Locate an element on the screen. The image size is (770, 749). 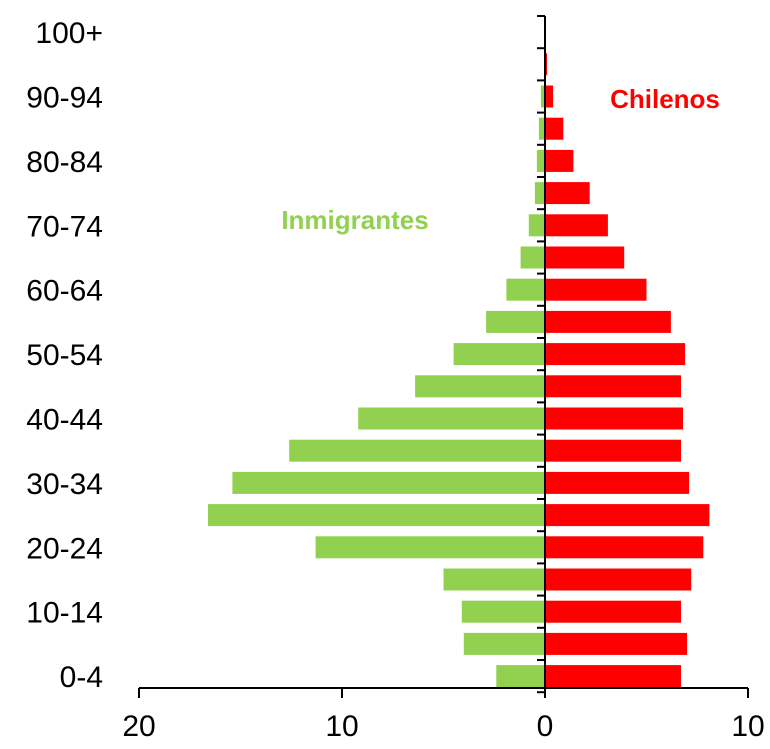
category-axis-tick-label: 80-84 is located at coordinates (64, 162).